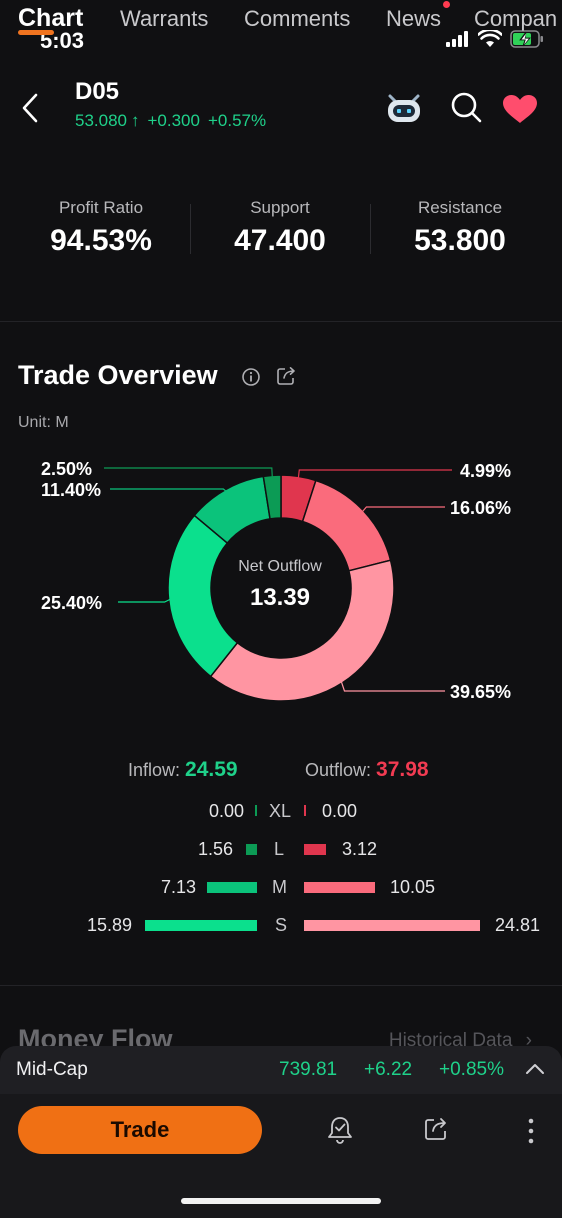  What do you see at coordinates (237, 120) in the screenshot?
I see `price-change-percent: +0.57%` at bounding box center [237, 120].